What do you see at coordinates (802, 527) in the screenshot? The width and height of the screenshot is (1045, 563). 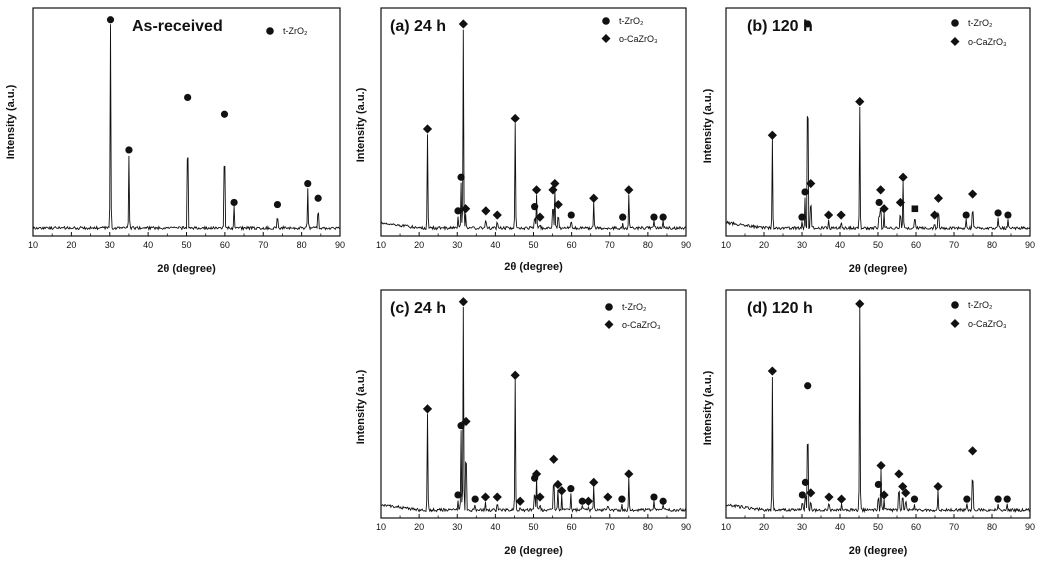 I see `x-tick-label: 30` at bounding box center [802, 527].